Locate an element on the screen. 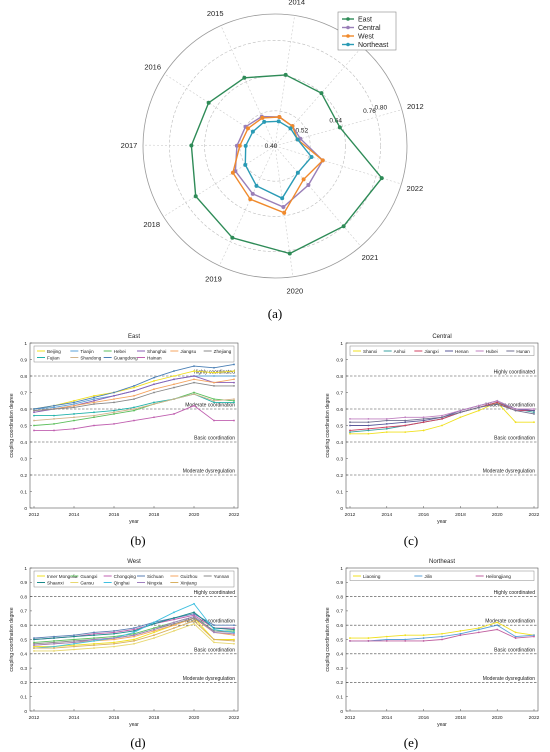 Image resolution: width=550 pixels, height=752 pixels. y-tick-label: 0.2 is located at coordinates (339, 476).